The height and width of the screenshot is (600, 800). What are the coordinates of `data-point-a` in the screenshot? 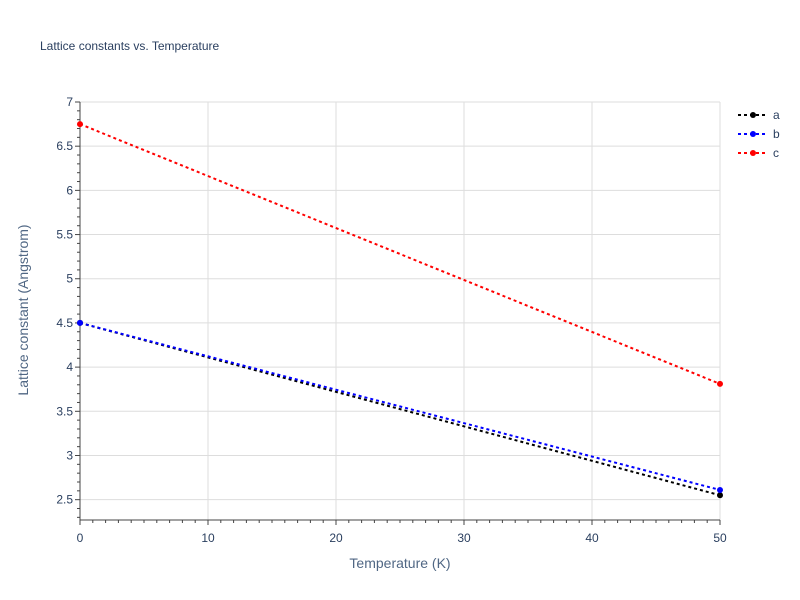 It's located at (720, 495).